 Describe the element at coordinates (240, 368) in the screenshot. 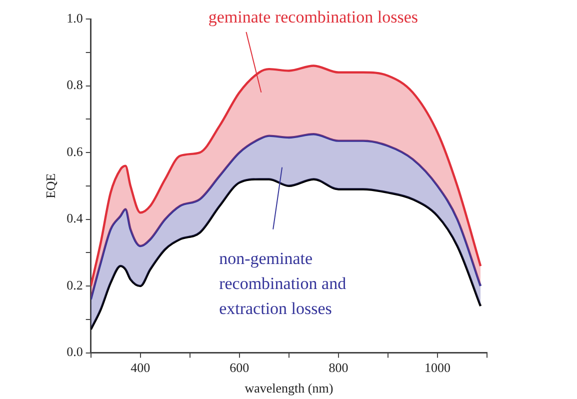

I see `x-tick-label: 600` at that location.